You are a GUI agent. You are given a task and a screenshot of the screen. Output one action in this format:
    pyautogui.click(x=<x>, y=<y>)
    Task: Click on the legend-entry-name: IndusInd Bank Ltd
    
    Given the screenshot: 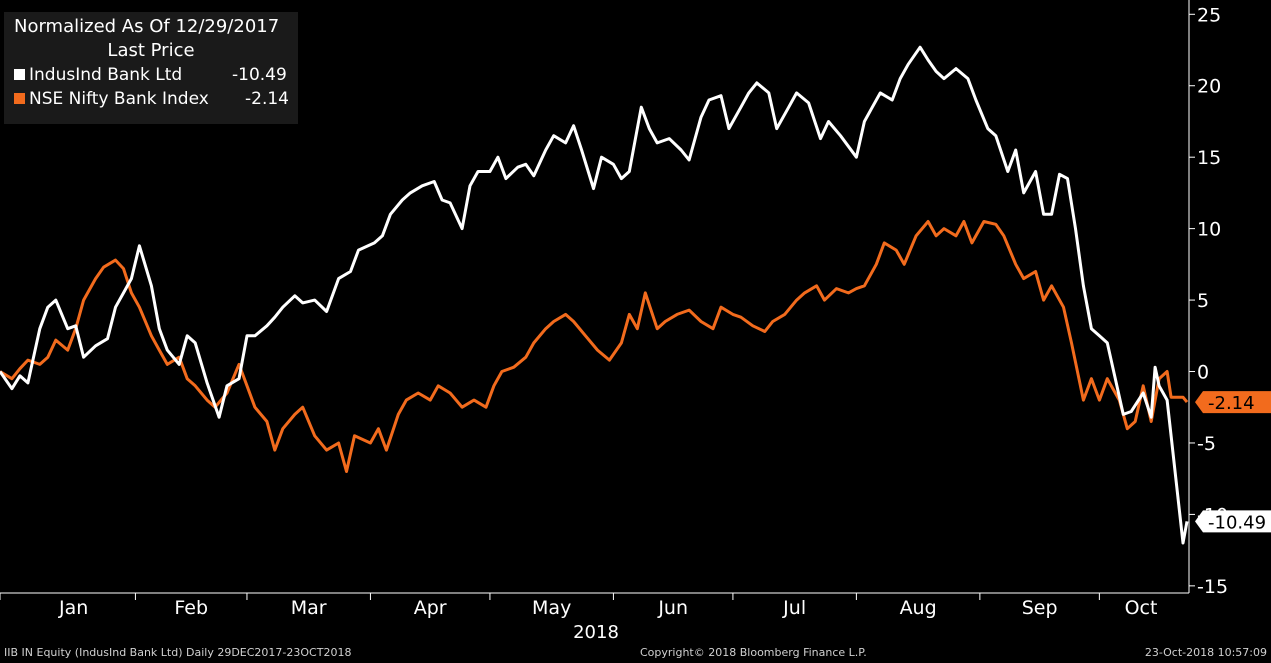 What is the action you would take?
    pyautogui.click(x=106, y=75)
    